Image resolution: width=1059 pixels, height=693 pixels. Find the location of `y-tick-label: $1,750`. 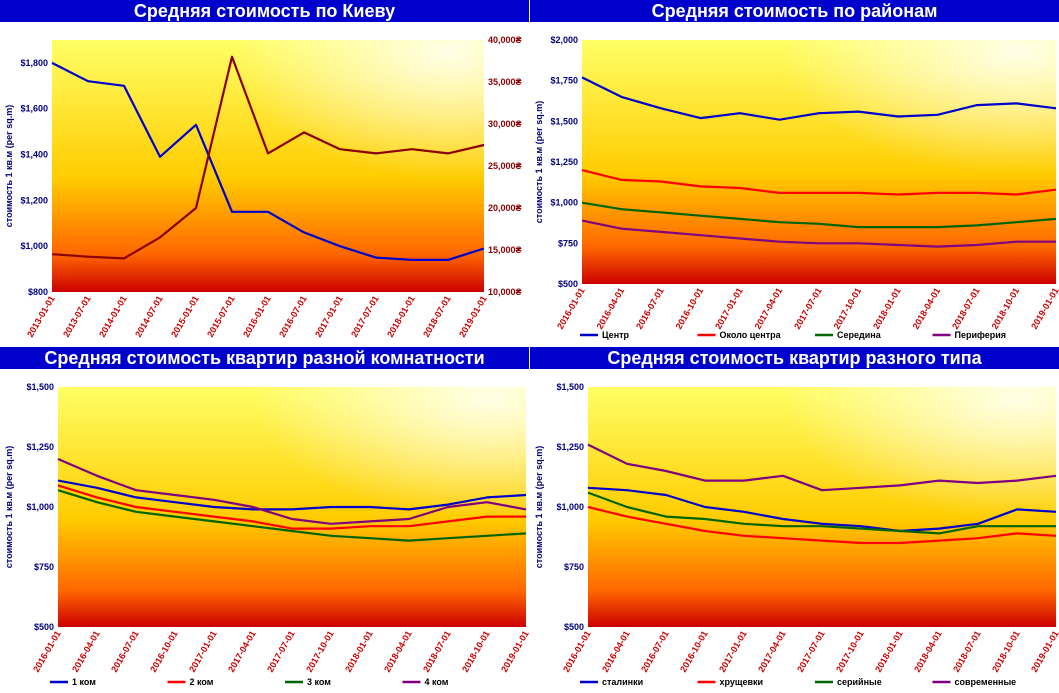

y-tick-label: $1,750 is located at coordinates (564, 81).